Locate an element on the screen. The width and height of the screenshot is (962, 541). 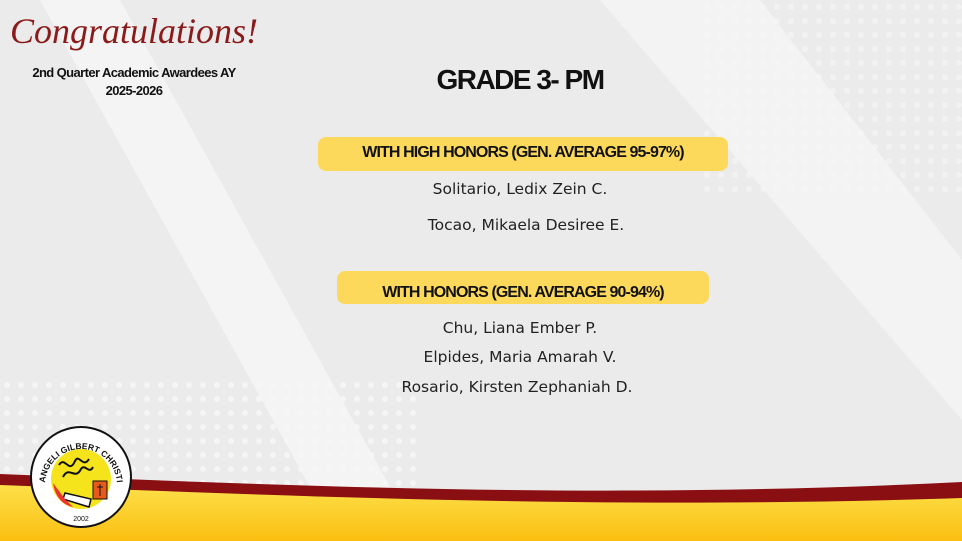
grade-title: GRADE 3- PM is located at coordinates (520, 79).